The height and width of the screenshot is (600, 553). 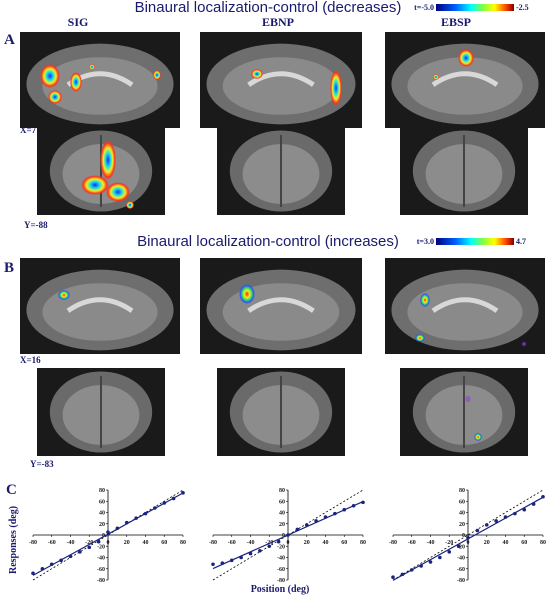 What do you see at coordinates (280, 589) in the screenshot?
I see `x-axis-label: Position (deg)` at bounding box center [280, 589].